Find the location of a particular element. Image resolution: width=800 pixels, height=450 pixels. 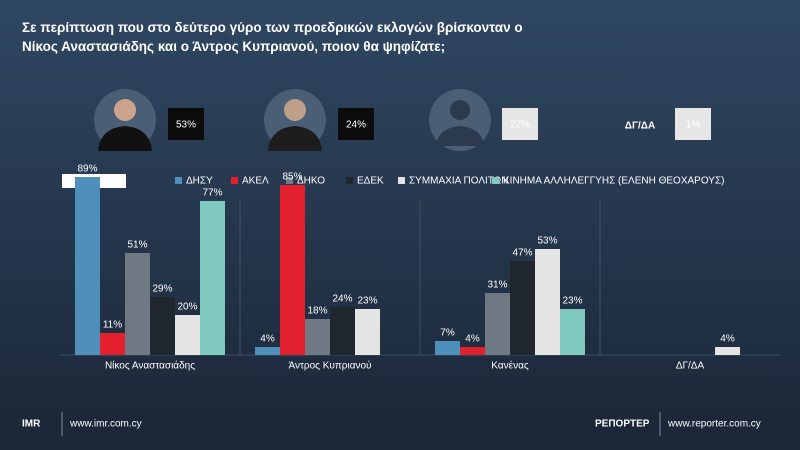

summary-value: 1% is located at coordinates (693, 125).